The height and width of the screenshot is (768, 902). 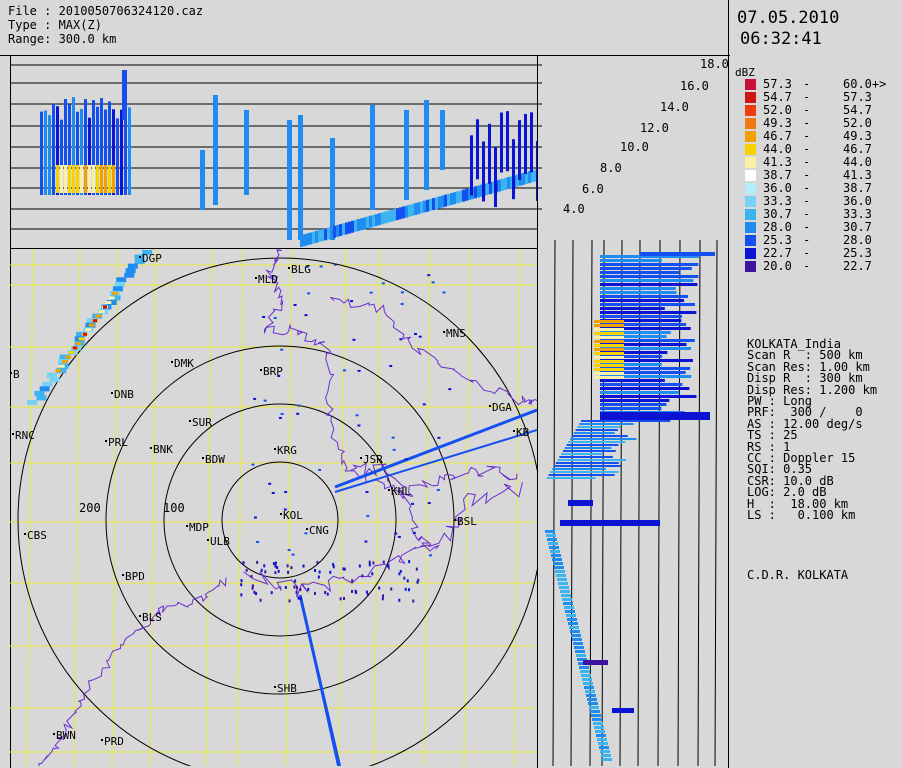 I want to click on param-line: AS : 12.00 deg/s, so click(x=805, y=423).